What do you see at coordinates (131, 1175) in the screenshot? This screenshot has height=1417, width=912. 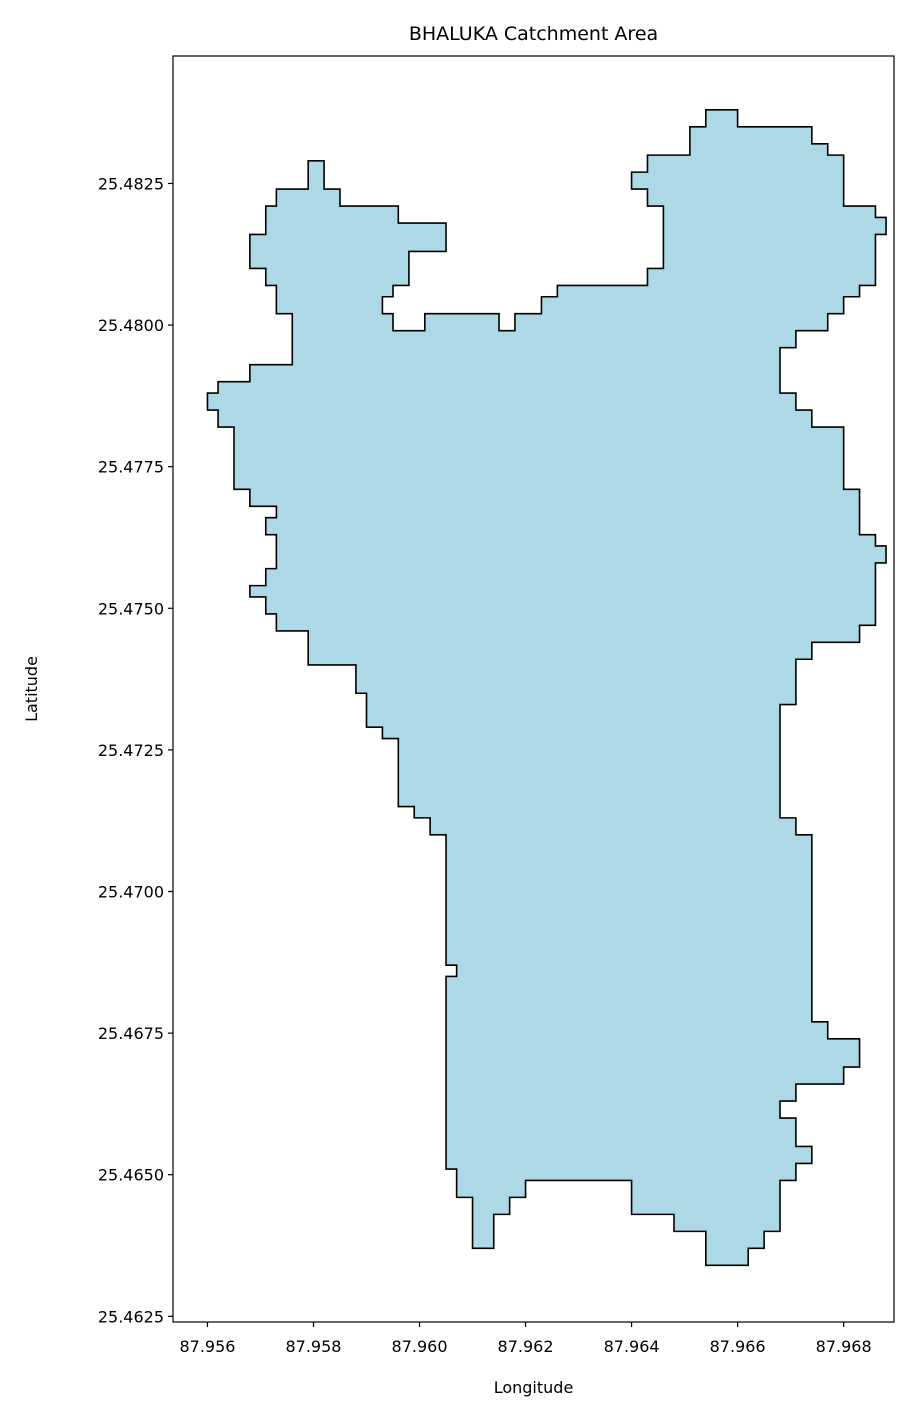 I see `y-tick-label: 25.4650` at bounding box center [131, 1175].